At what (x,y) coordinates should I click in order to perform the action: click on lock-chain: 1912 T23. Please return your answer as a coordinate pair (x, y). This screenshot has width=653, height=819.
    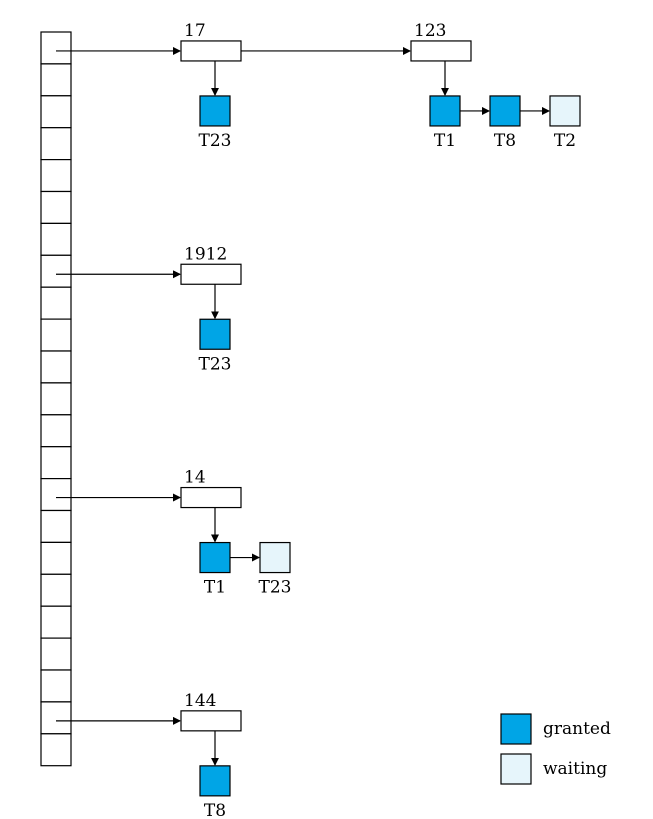
    Looking at the image, I should click on (149, 309).